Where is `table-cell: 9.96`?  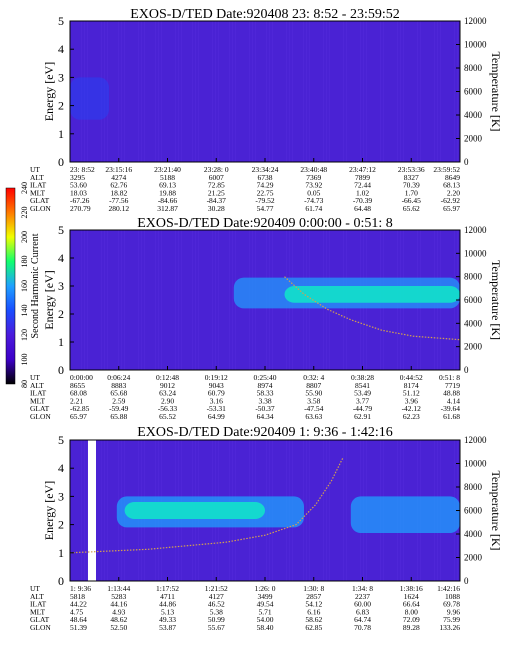 table-cell: 9.96 is located at coordinates (453, 611).